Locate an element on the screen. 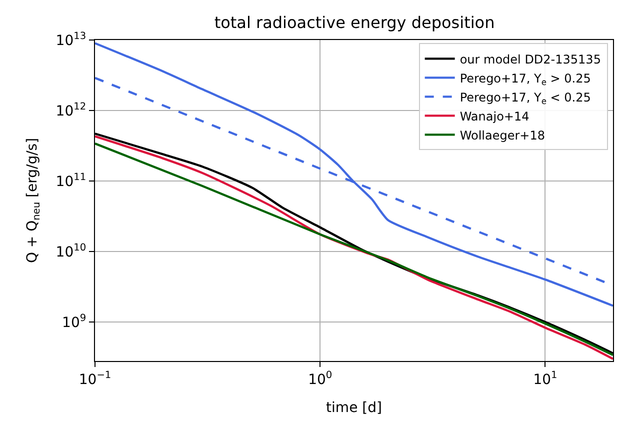  chart-title: total radioactive energy deposition is located at coordinates (354, 22).